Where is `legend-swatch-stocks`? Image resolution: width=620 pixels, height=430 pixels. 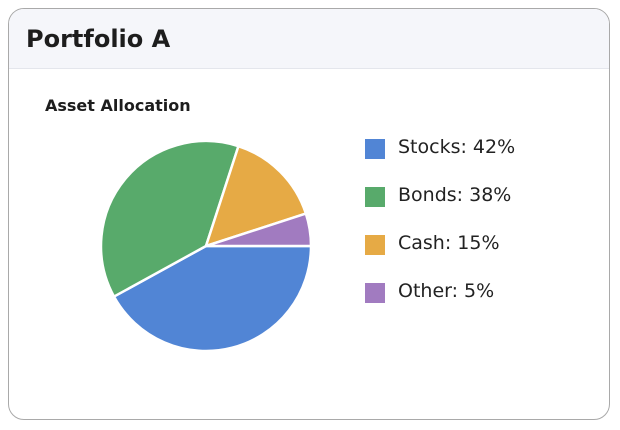 legend-swatch-stocks is located at coordinates (375, 149).